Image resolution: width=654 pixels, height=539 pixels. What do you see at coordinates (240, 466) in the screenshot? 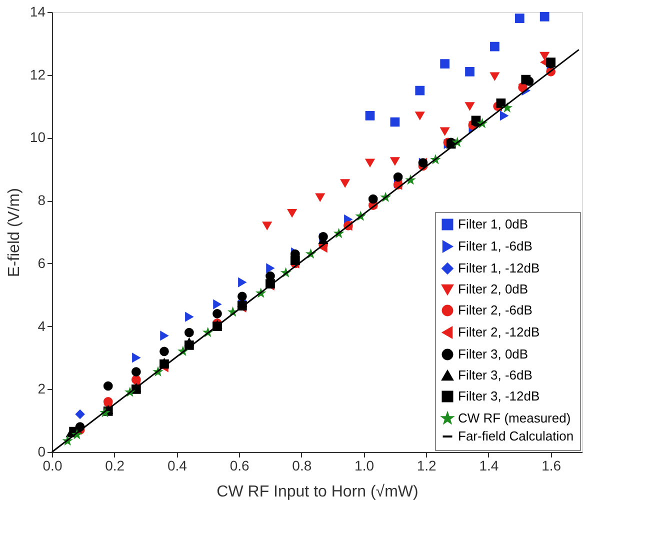
I see `x-tick-label: 0.6` at bounding box center [240, 466].